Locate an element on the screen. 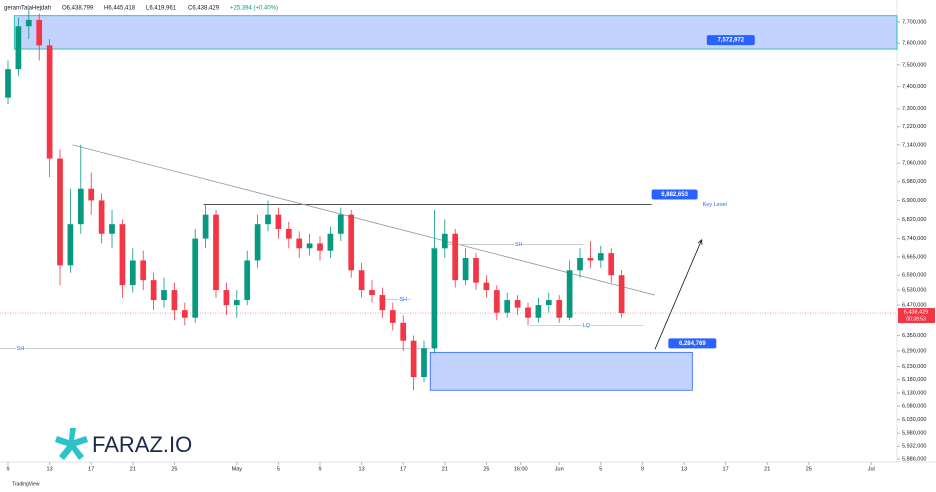 The image size is (936, 492). last-price-box is located at coordinates (916, 316).